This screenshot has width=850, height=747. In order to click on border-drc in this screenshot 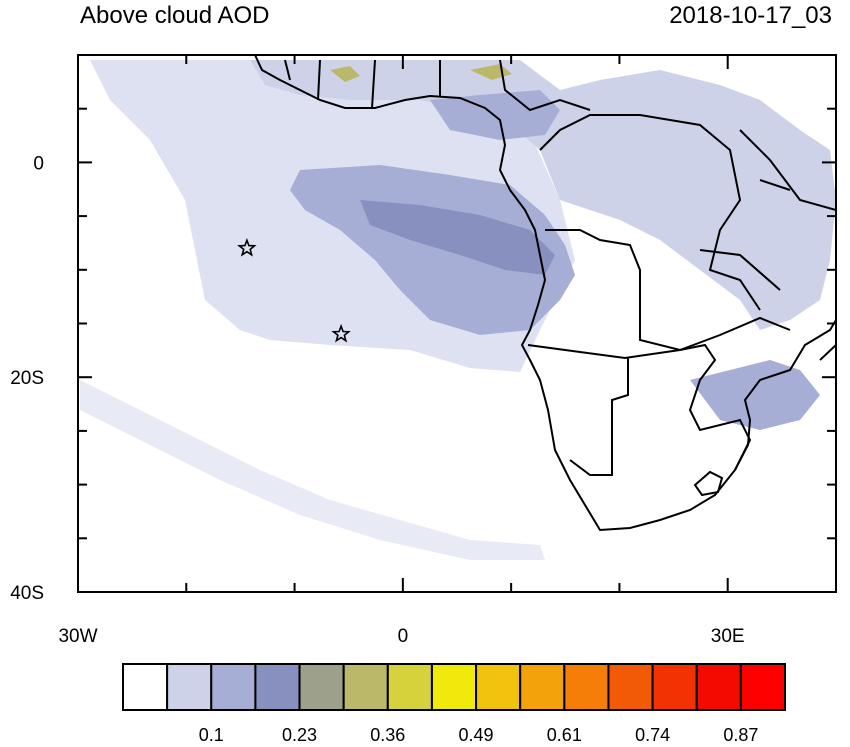, I will do `click(650, 212)`.